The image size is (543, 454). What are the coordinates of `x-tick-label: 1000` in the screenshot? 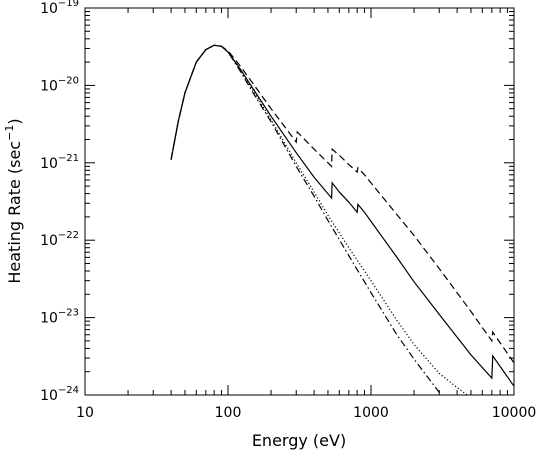 It's located at (371, 413).